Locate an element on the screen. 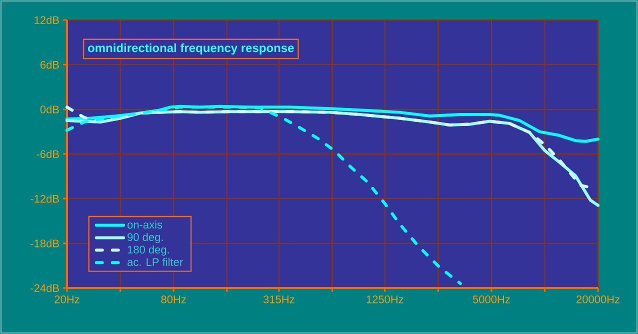  y-tick-label: -18dB is located at coordinates (44, 243).